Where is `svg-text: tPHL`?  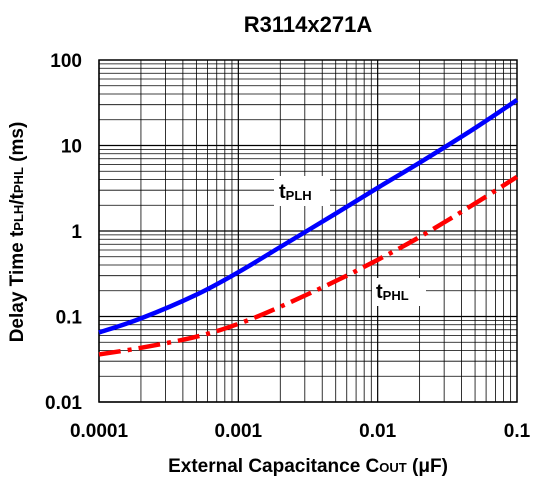
svg-text: tPHL is located at coordinates (392, 292).